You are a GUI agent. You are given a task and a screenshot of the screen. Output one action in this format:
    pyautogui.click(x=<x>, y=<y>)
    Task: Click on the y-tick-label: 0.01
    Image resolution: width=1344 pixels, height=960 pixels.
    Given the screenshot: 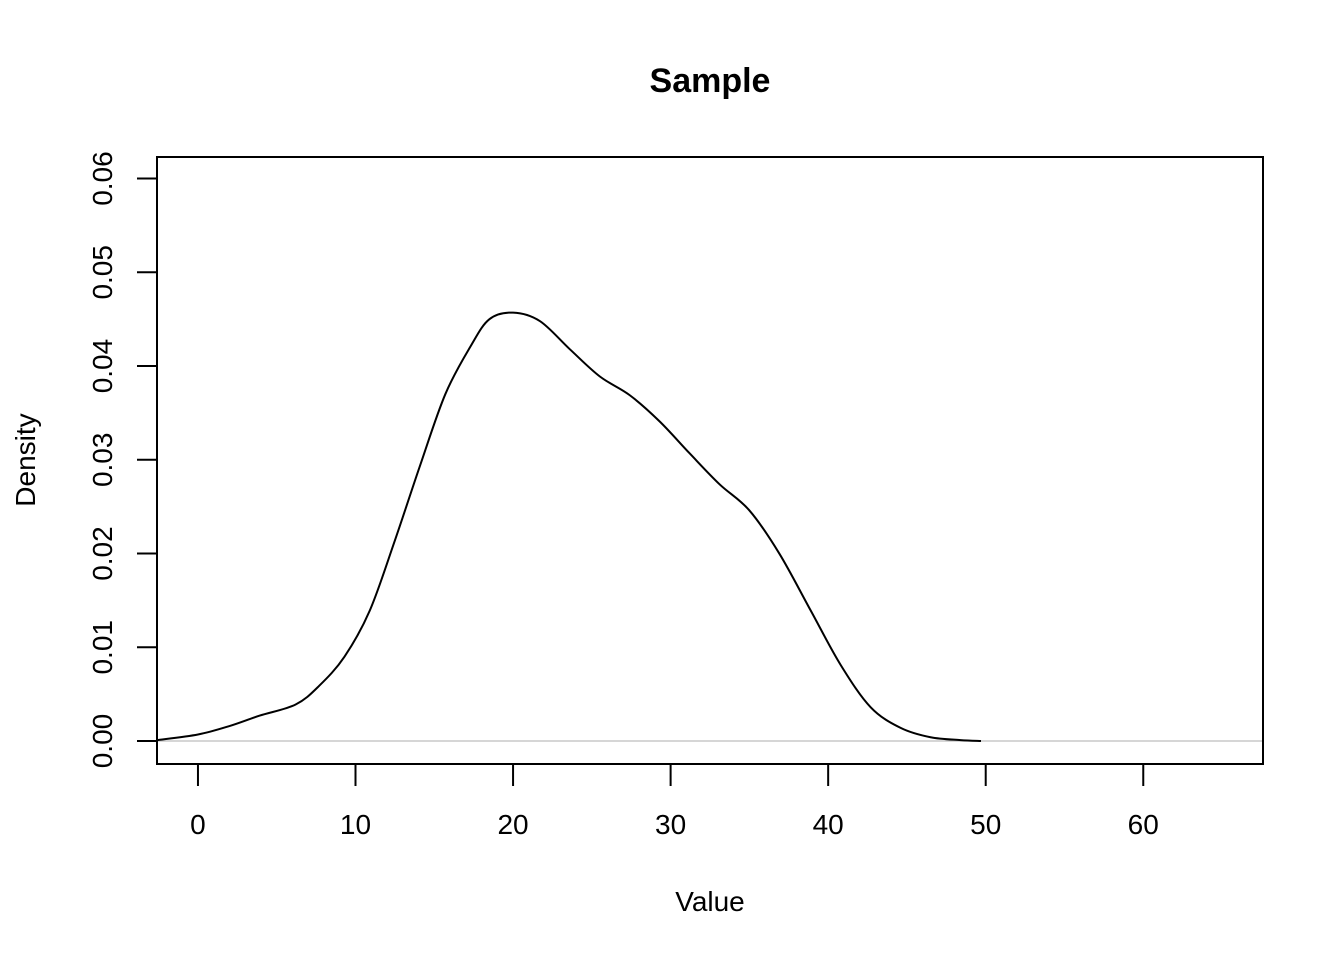 What is the action you would take?
    pyautogui.click(x=102, y=647)
    